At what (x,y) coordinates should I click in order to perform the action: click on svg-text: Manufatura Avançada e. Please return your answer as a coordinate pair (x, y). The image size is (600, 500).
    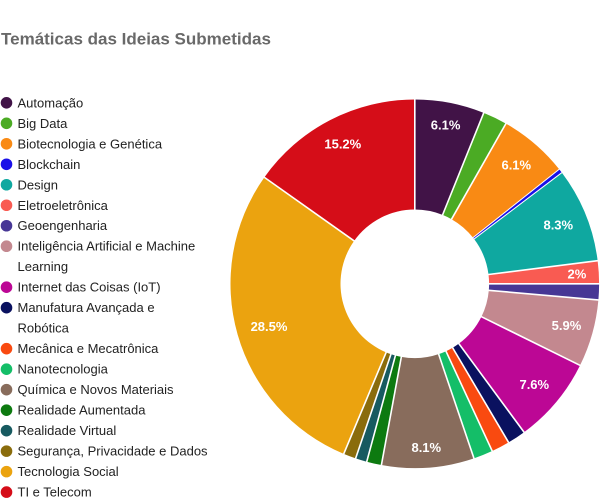
    Looking at the image, I should click on (86, 307).